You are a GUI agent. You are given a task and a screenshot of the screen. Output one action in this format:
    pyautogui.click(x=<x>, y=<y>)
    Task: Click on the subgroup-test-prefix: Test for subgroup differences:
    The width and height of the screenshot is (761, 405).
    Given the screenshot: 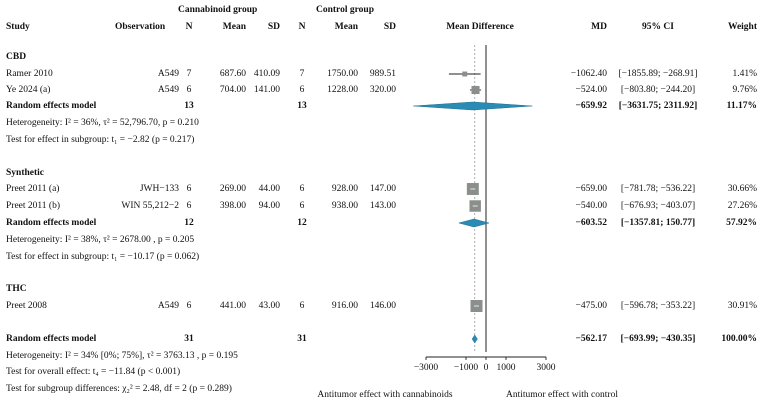 What is the action you would take?
    pyautogui.click(x=63, y=389)
    